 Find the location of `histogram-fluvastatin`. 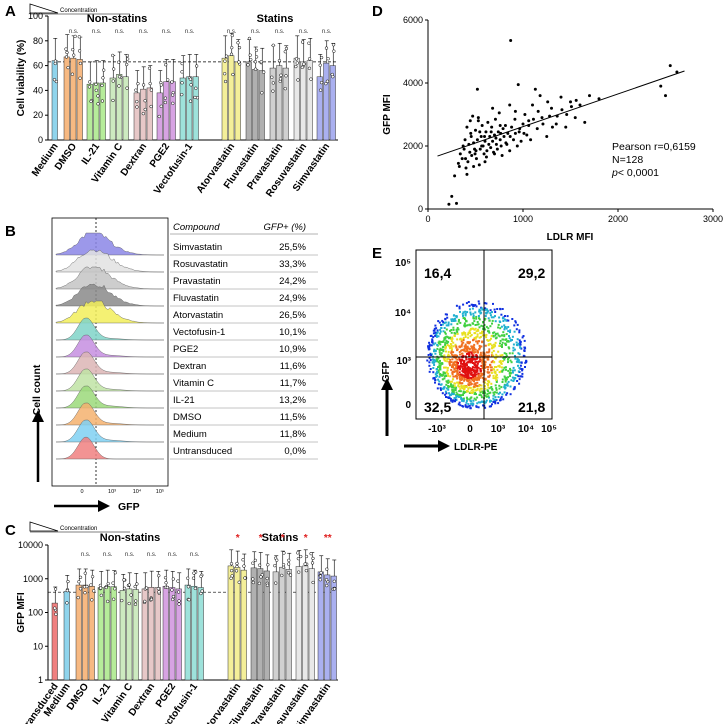

histogram-fluvastatin is located at coordinates (110, 295).